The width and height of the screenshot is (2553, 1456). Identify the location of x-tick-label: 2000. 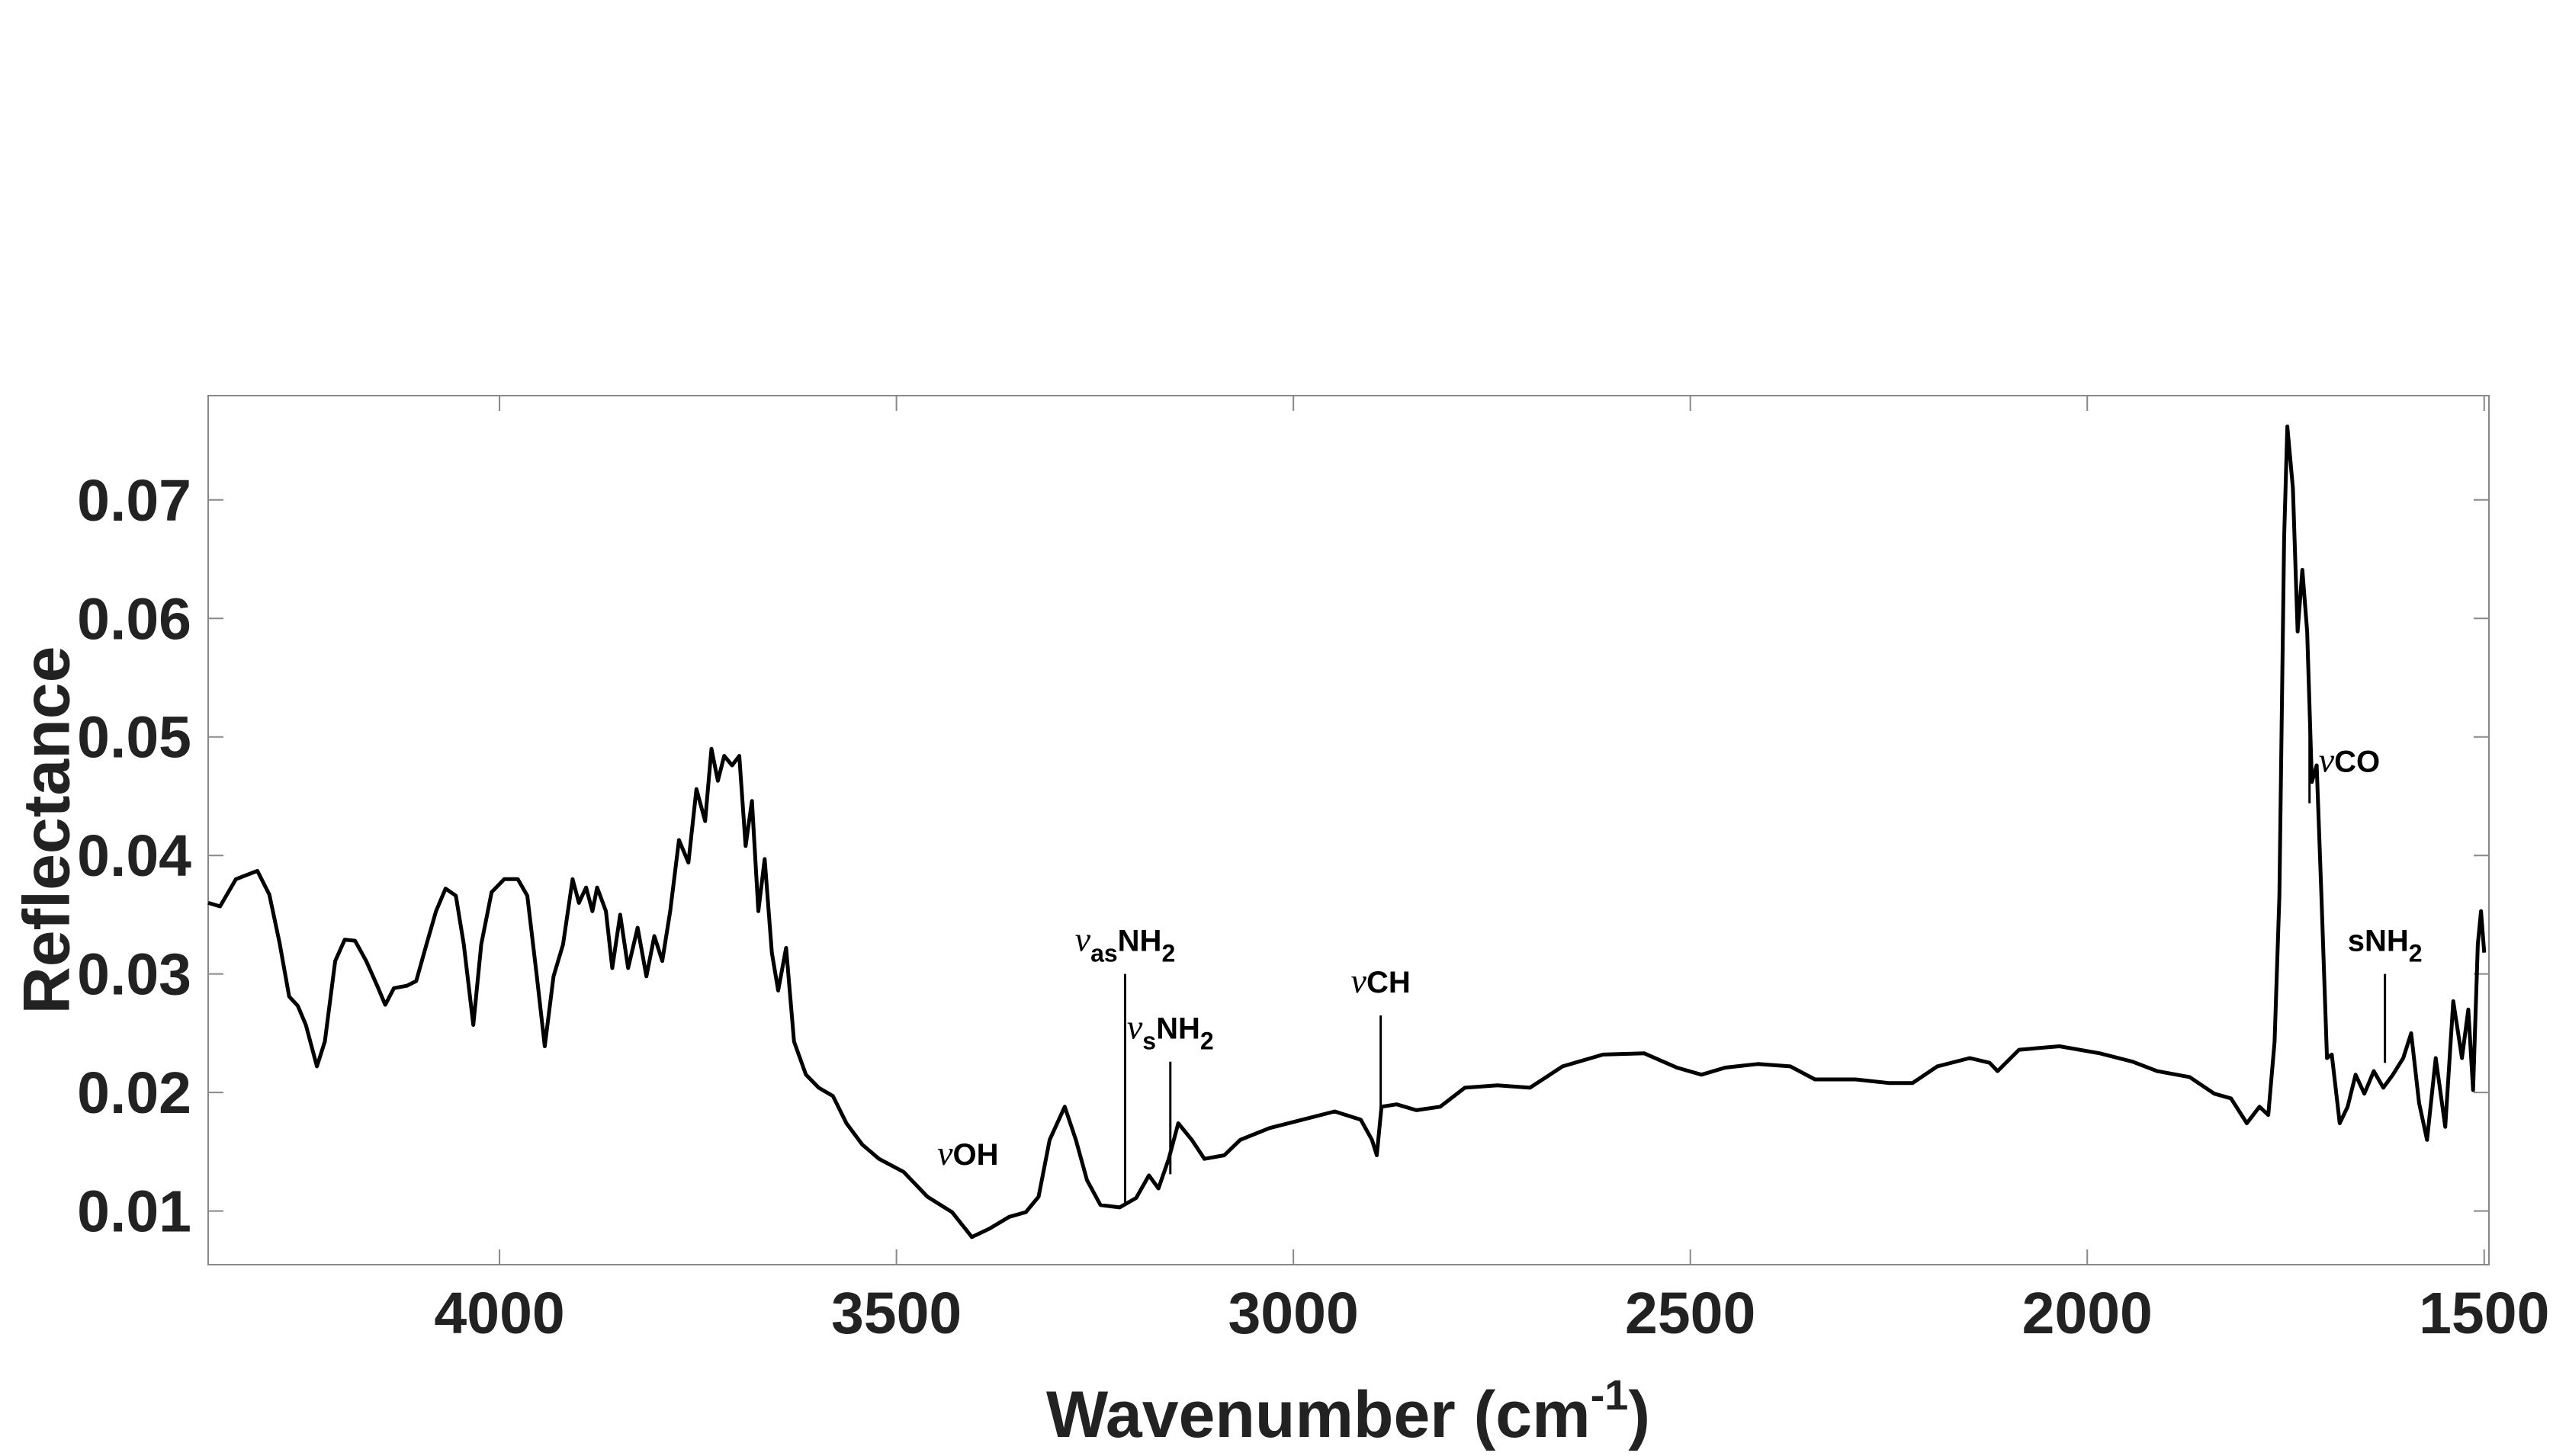
(2087, 1313).